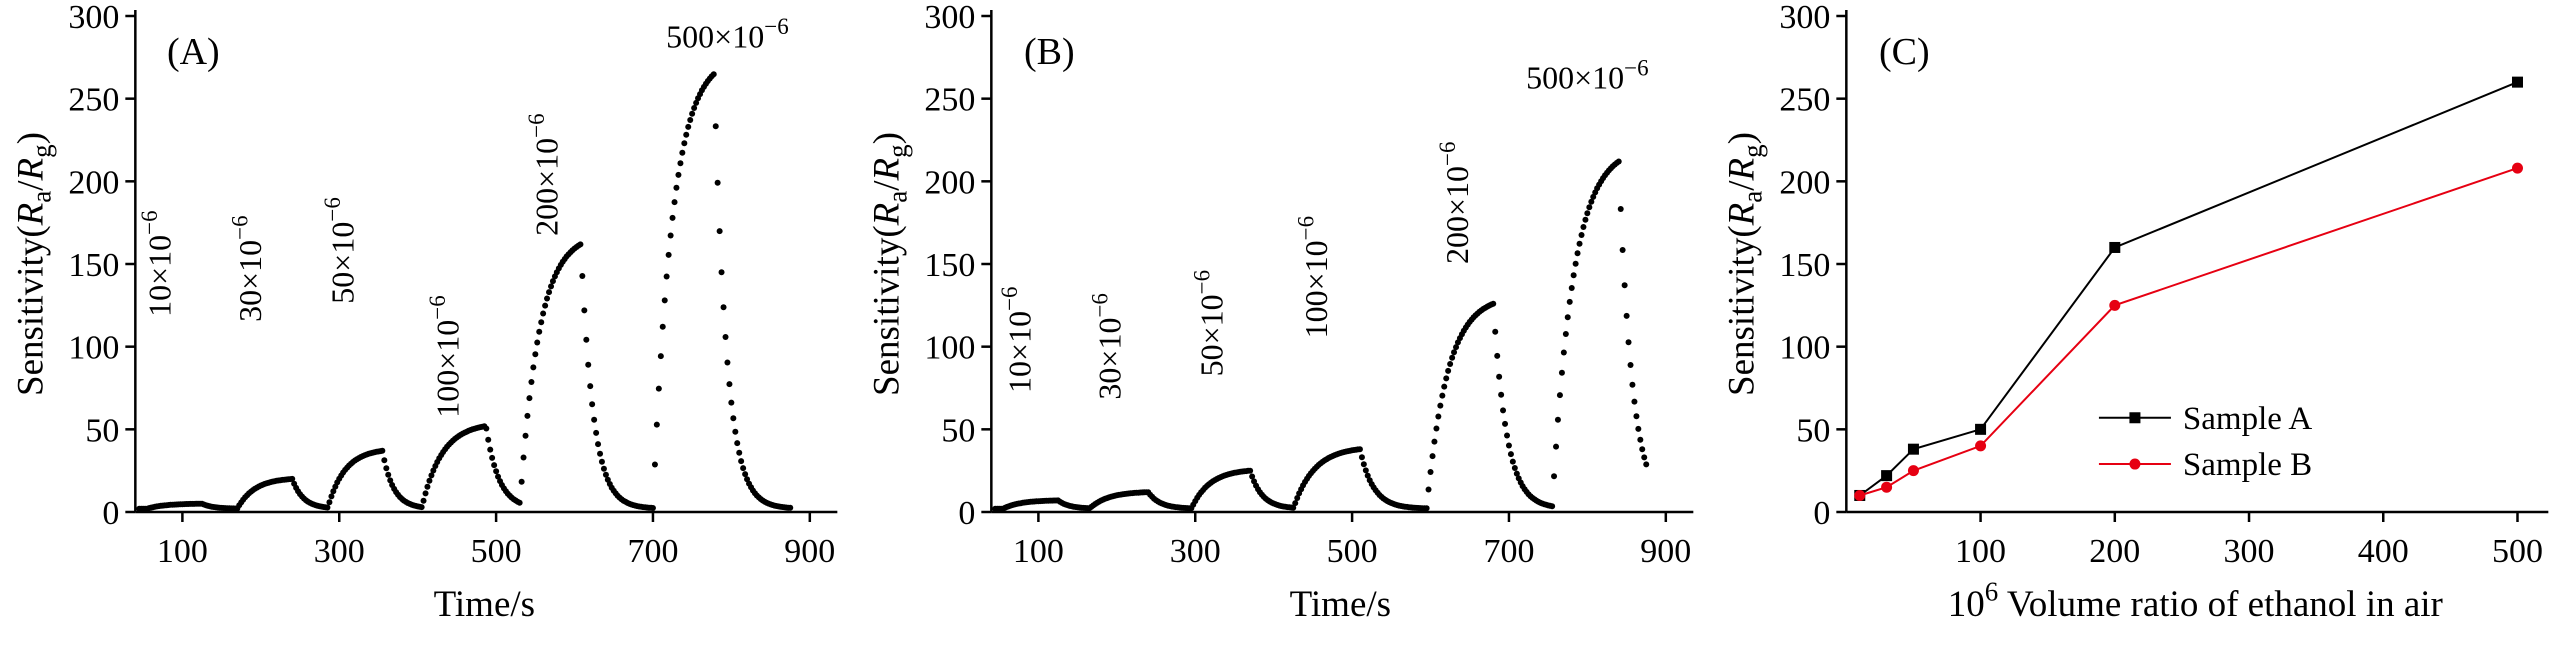 This screenshot has width=2567, height=647. What do you see at coordinates (1209, 323) in the screenshot?
I see `concentration-label: 50×10−6` at bounding box center [1209, 323].